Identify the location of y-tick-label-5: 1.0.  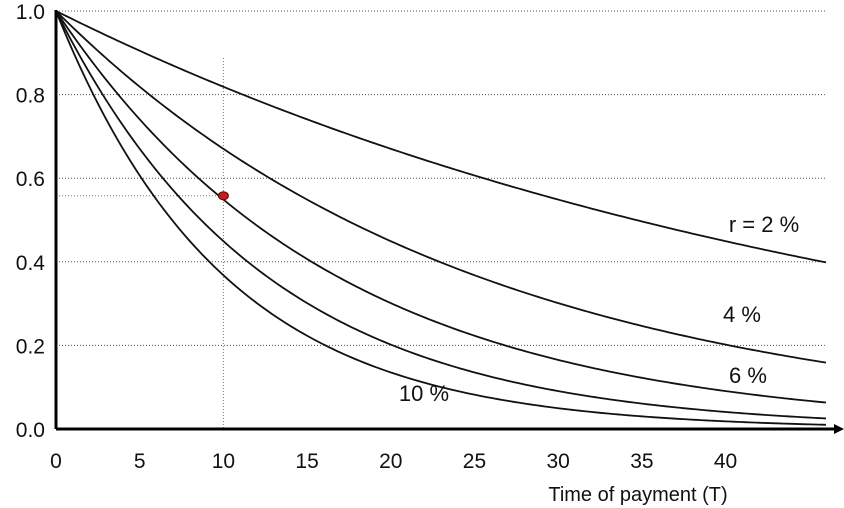
(30, 12).